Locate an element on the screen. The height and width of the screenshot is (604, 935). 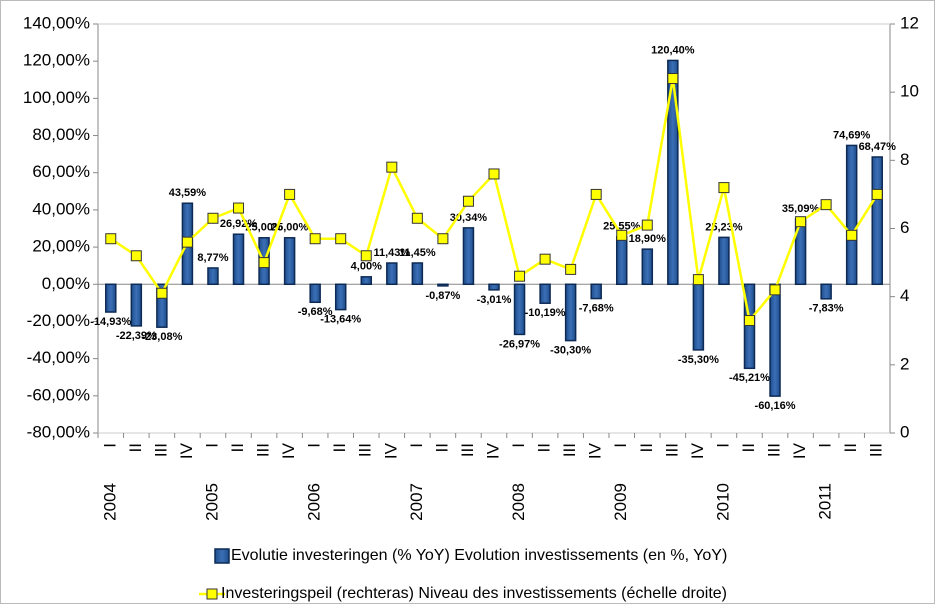
y2-tick-label: 6 is located at coordinates (904, 227).